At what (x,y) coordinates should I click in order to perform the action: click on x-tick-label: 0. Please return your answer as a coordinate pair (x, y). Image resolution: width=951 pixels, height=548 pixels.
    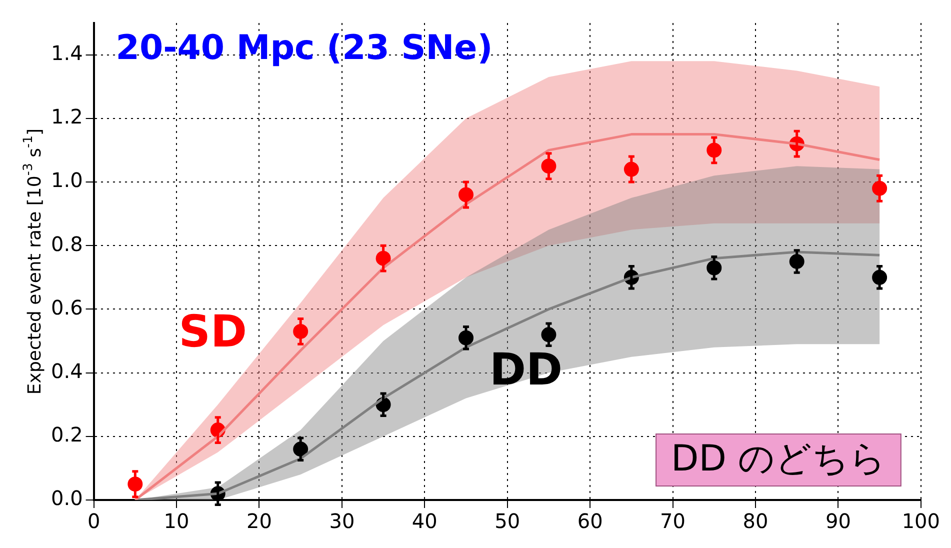
    Looking at the image, I should click on (93, 521).